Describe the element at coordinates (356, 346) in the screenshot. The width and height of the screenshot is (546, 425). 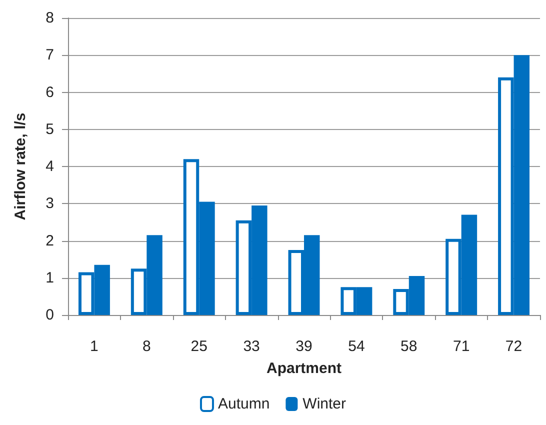
I see `x-tick-label: 54` at that location.